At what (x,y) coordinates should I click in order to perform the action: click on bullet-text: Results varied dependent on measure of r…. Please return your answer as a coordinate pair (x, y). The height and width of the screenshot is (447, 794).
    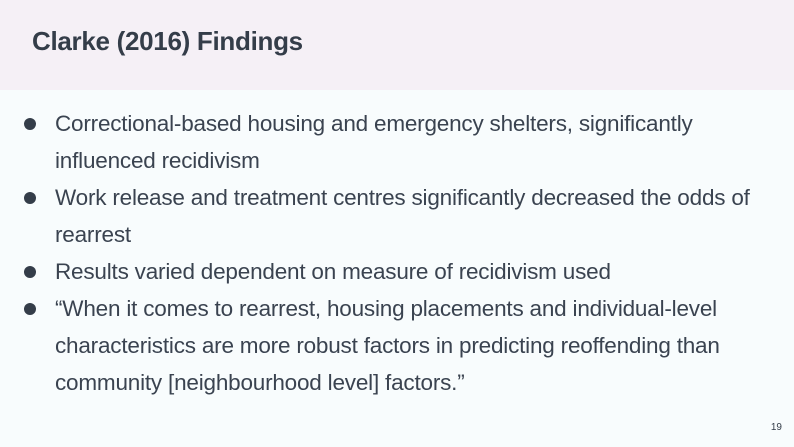
    Looking at the image, I should click on (333, 271).